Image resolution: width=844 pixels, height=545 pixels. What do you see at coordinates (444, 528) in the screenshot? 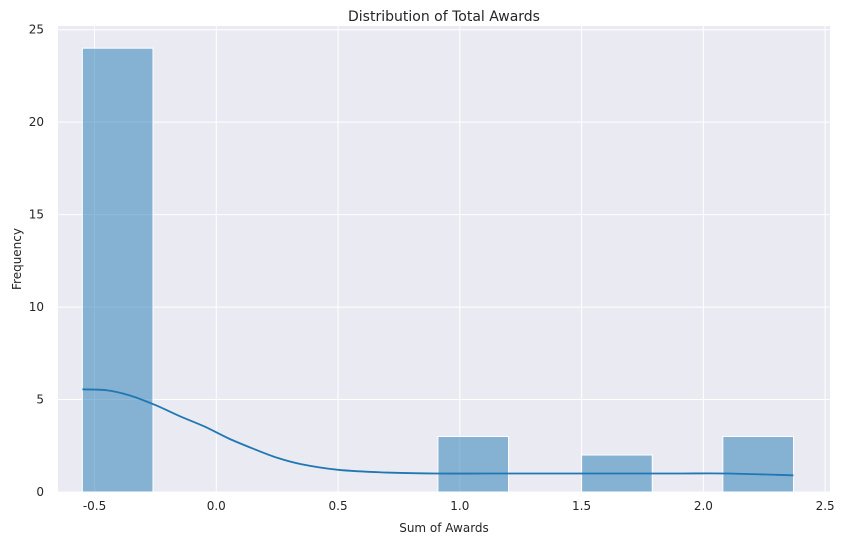
I see `x-axis-label: Sum of Awards` at bounding box center [444, 528].